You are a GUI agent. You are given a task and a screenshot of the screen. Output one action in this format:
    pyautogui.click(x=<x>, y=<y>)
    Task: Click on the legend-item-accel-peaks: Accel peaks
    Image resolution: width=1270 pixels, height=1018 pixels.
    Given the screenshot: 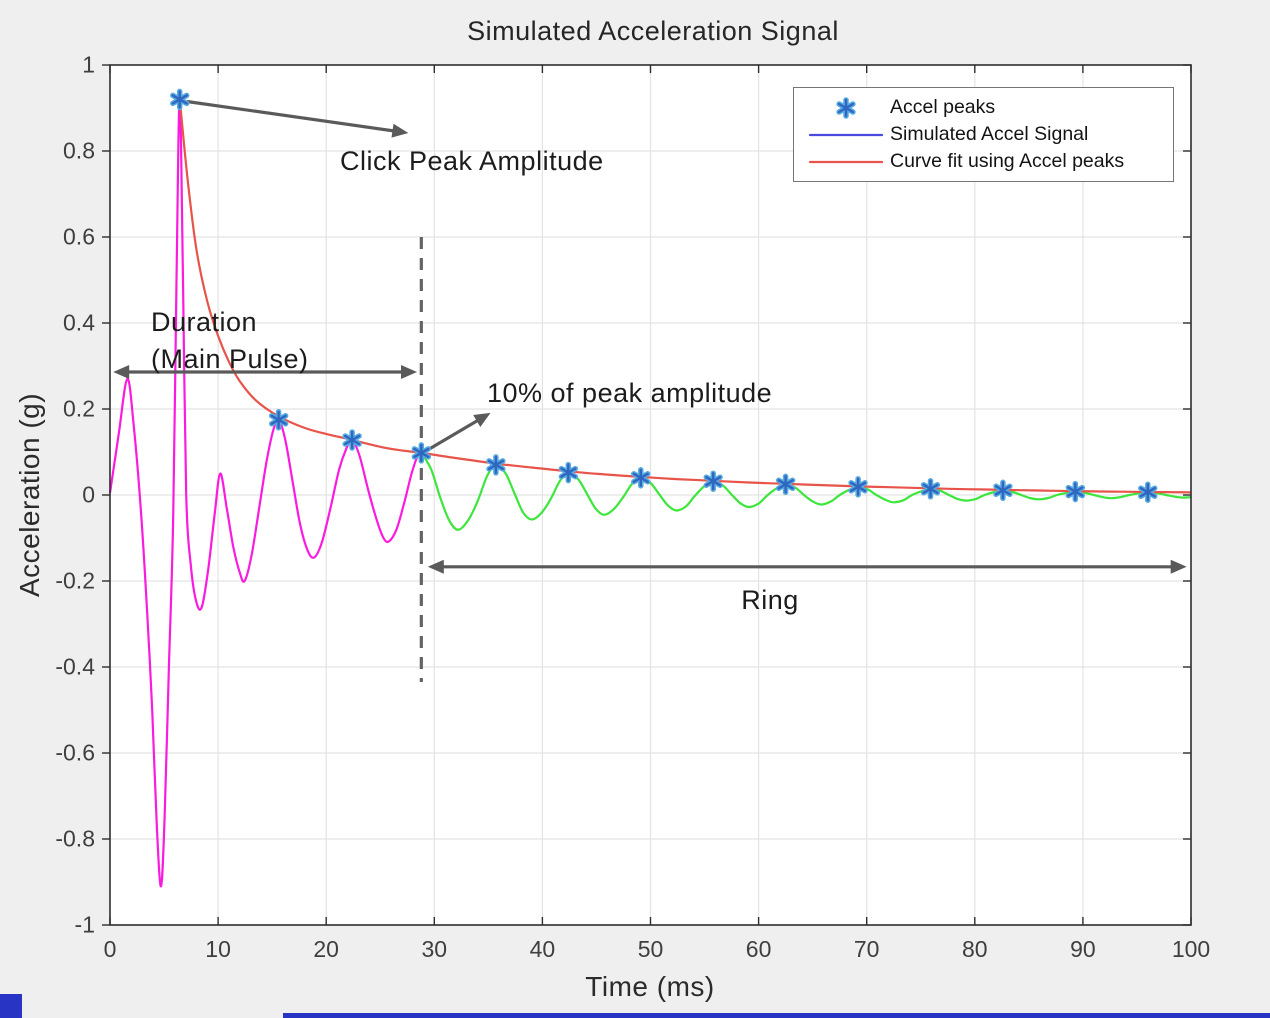 What is the action you would take?
    pyautogui.click(x=983, y=107)
    